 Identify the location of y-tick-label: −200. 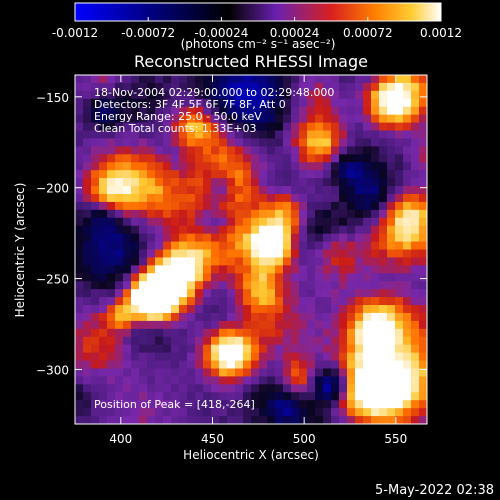
(52, 189).